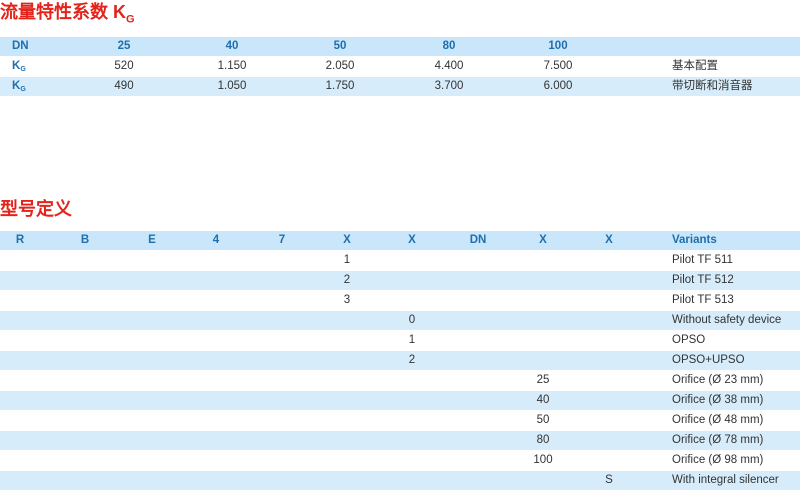 The height and width of the screenshot is (492, 800). Describe the element at coordinates (400, 420) in the screenshot. I see `table-row: 50 Orifice (Ø 48 mm)` at that location.